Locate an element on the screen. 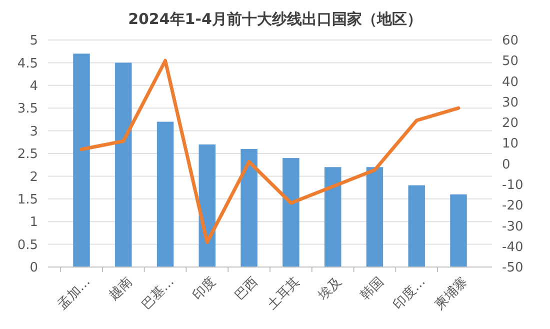 The height and width of the screenshot is (329, 550). x-tick-label: 巴西 is located at coordinates (247, 289).